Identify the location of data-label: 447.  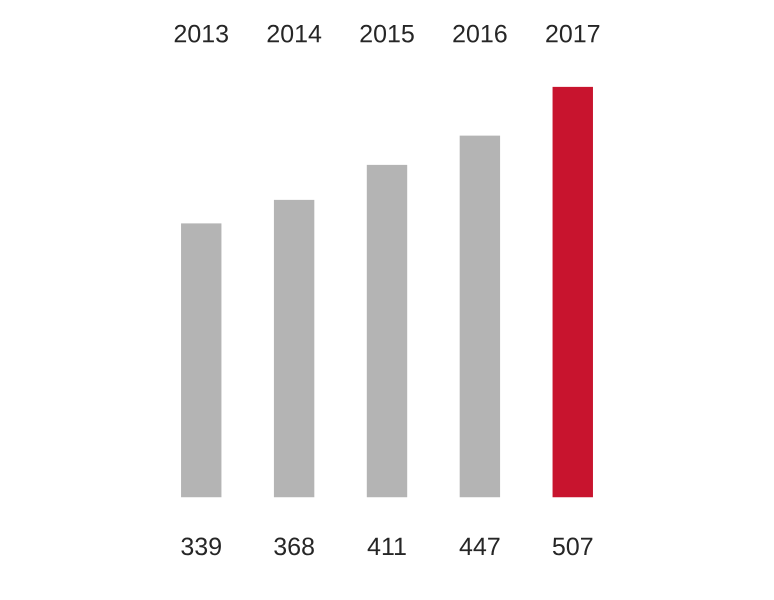
(480, 547).